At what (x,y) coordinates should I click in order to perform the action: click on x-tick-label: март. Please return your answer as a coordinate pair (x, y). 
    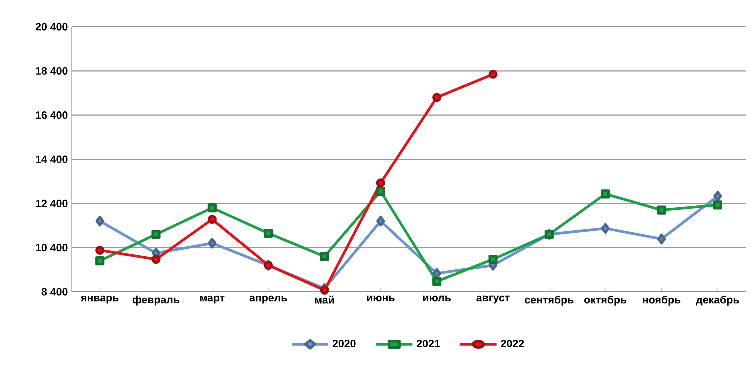
    Looking at the image, I should click on (212, 300).